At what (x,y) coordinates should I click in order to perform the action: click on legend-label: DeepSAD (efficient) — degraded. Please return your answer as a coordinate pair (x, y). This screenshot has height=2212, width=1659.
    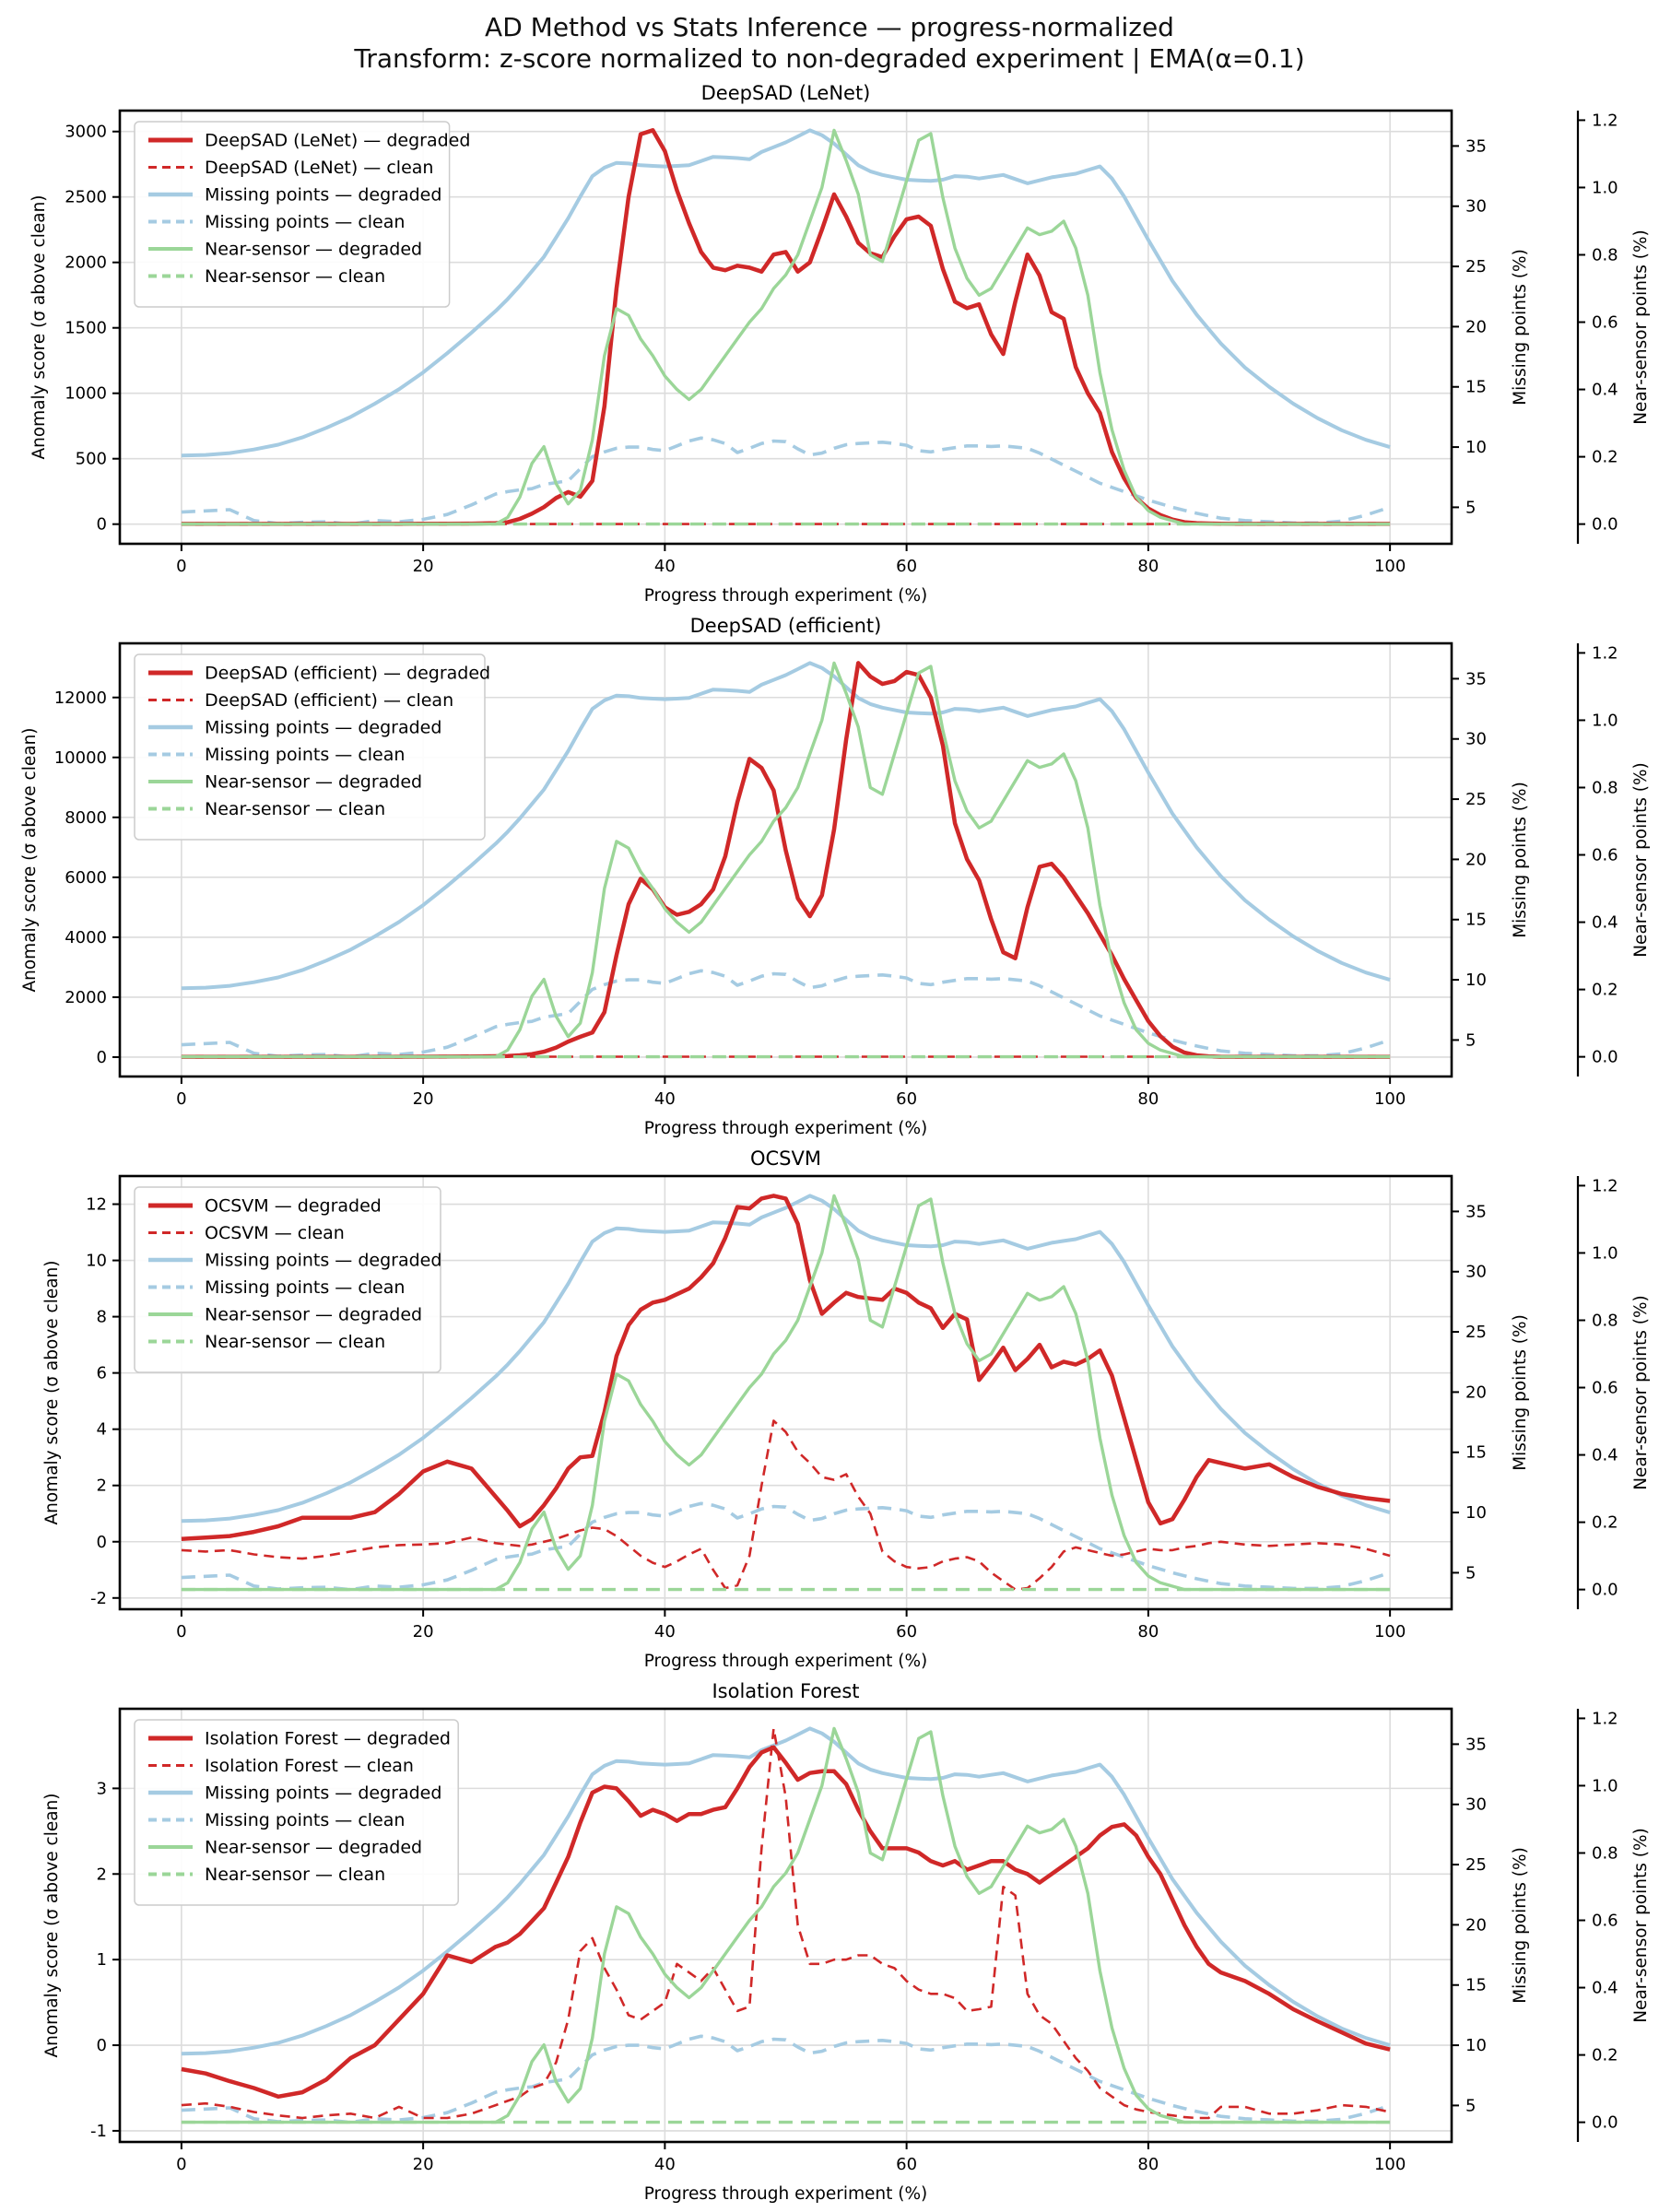
    Looking at the image, I should click on (347, 674).